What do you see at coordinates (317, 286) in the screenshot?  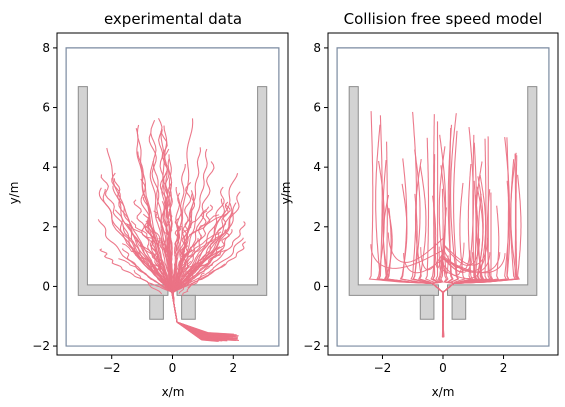 I see `y-tick-label: 0` at bounding box center [317, 286].